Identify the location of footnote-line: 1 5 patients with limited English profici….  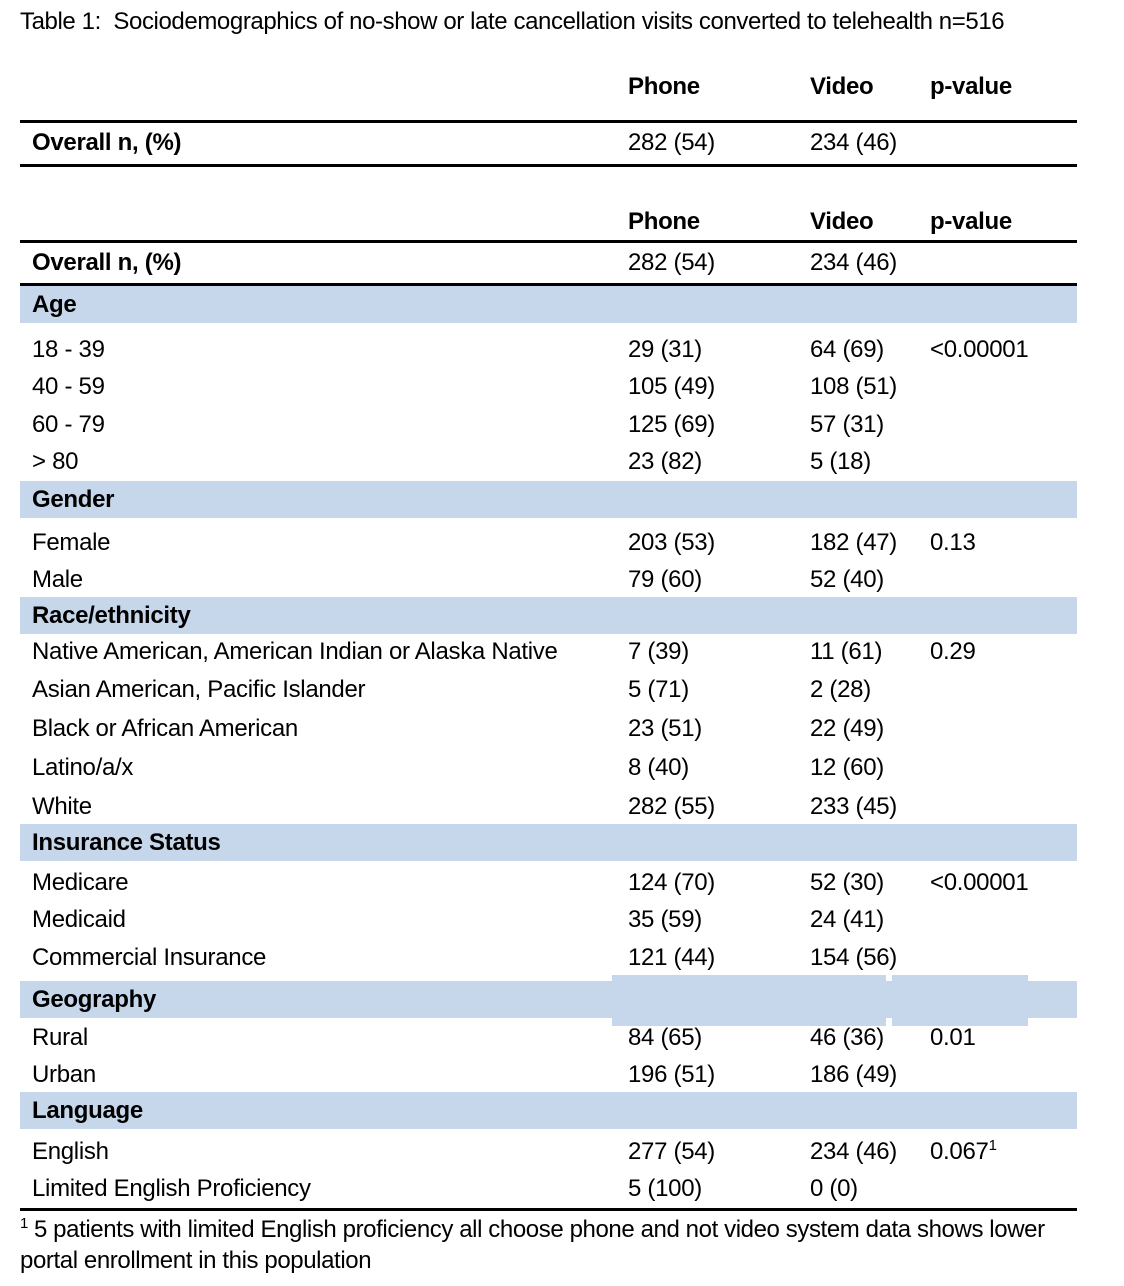
(568, 1229).